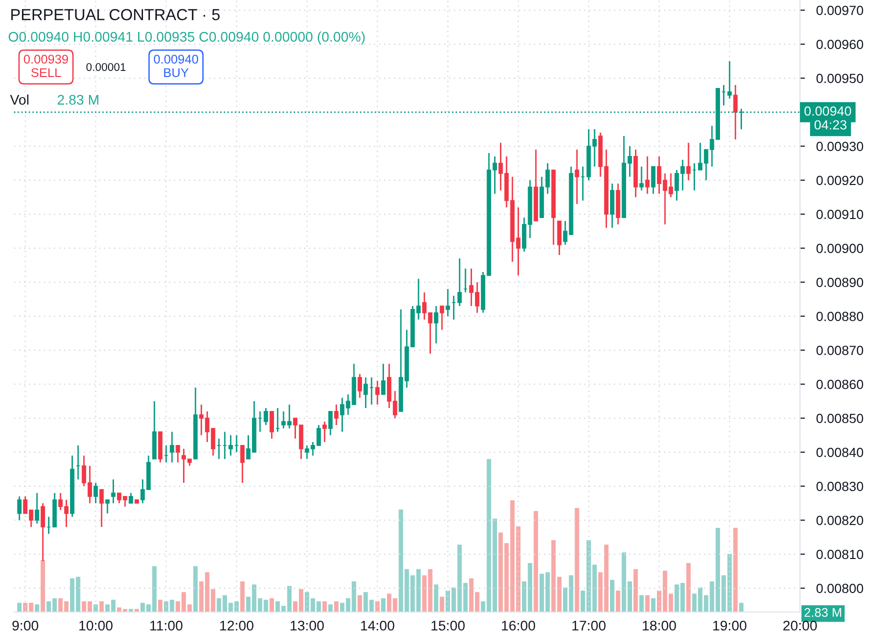 The image size is (874, 639). Describe the element at coordinates (25, 625) in the screenshot. I see `x-tick-label: 9:00` at that location.